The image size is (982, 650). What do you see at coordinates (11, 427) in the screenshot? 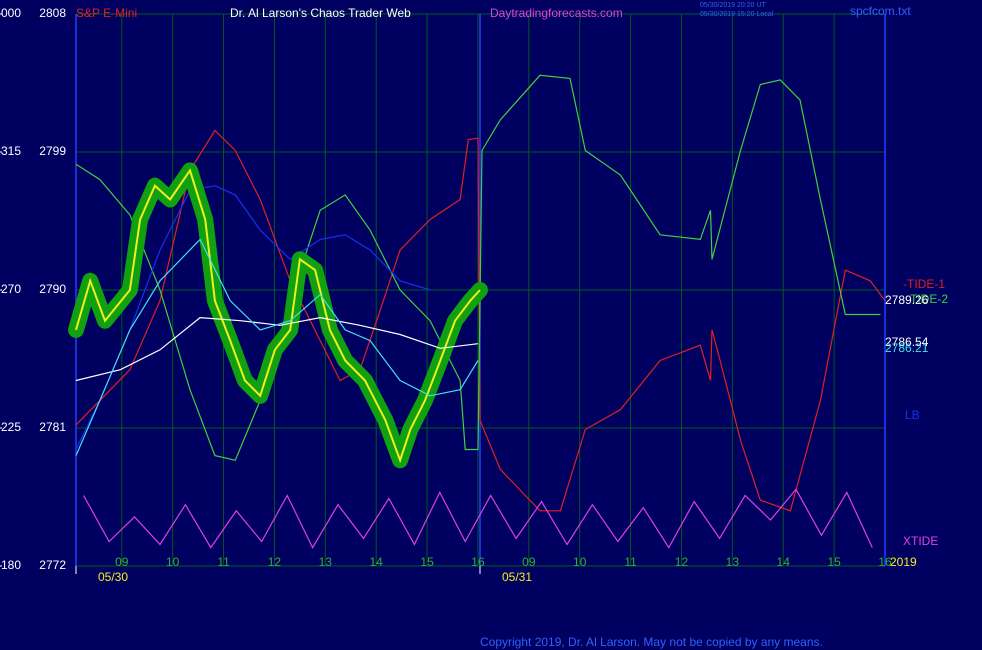
I see `y2-tick-label: 225` at bounding box center [11, 427].